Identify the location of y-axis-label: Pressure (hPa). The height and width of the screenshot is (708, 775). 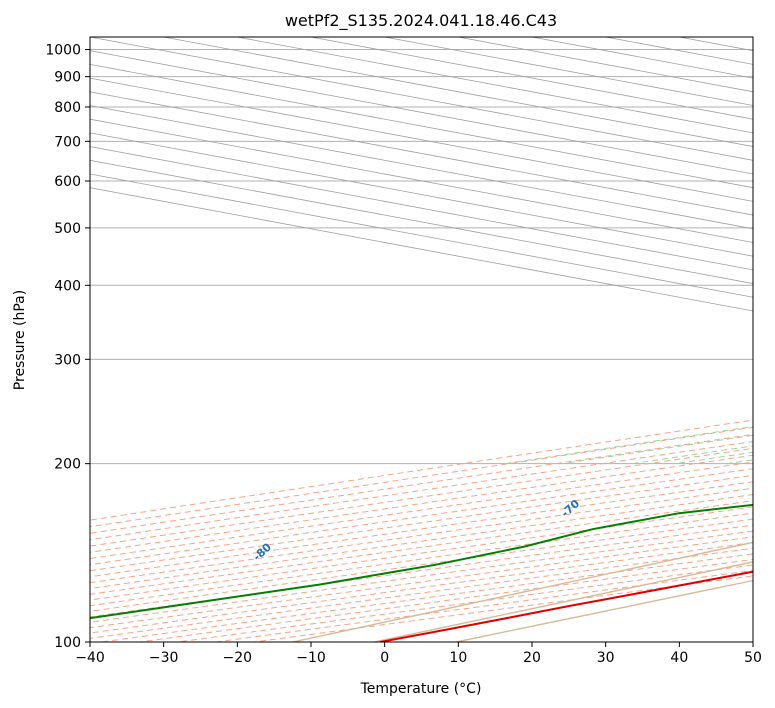
(20, 340).